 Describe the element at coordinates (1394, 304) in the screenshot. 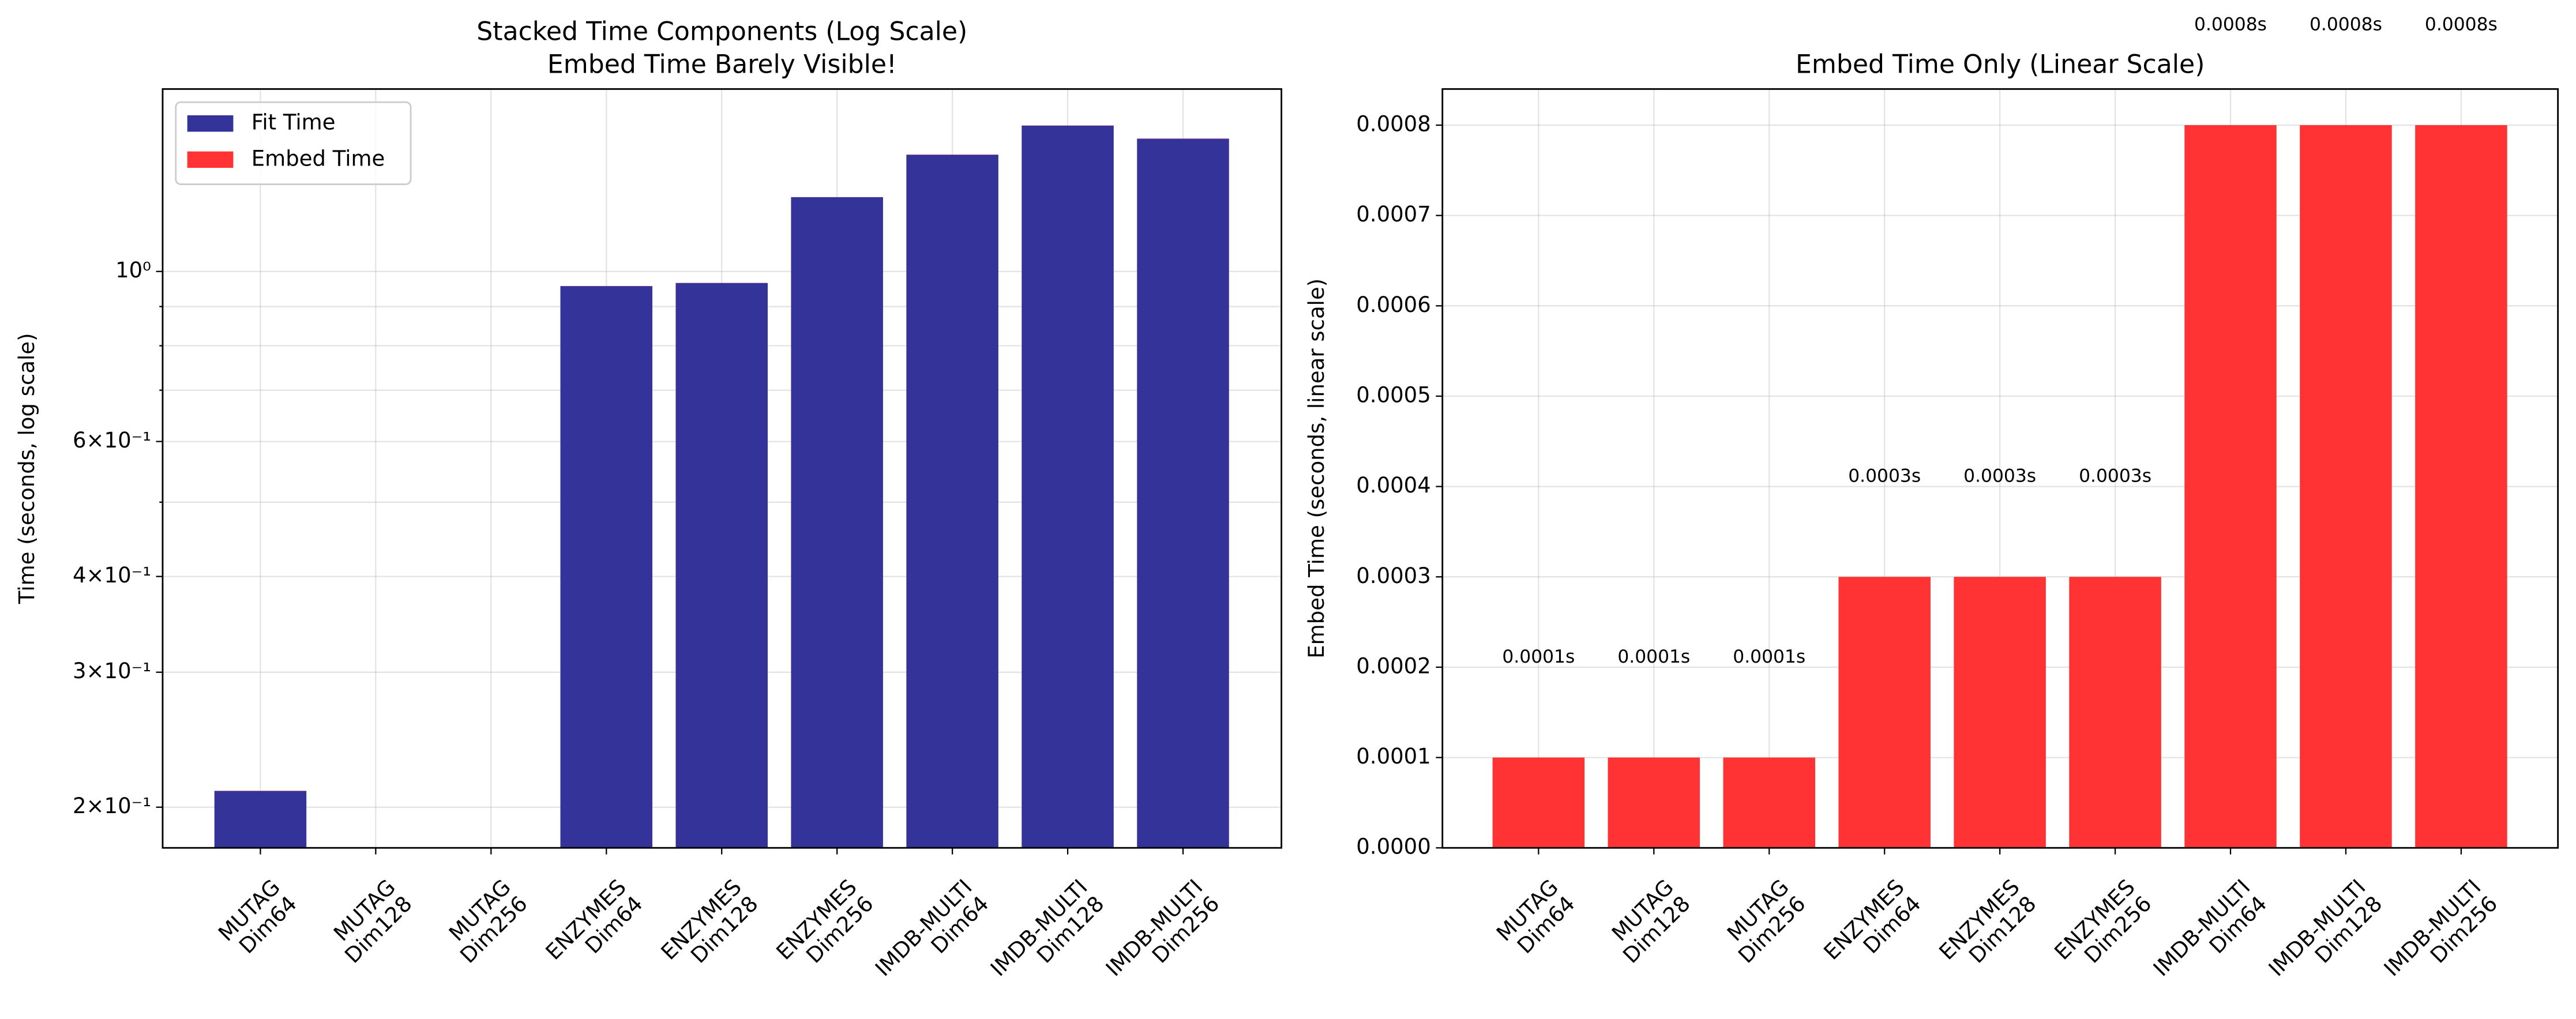

I see `y-tick-label: 0.0006` at that location.